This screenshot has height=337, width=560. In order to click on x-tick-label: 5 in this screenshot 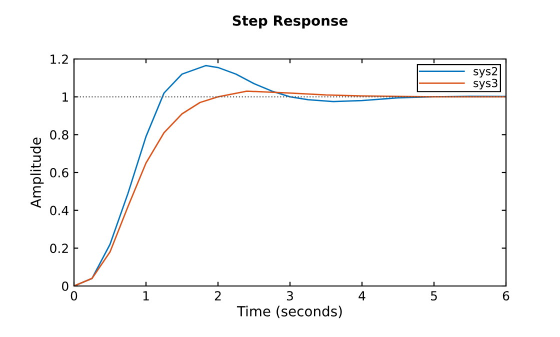, I will do `click(433, 296)`.